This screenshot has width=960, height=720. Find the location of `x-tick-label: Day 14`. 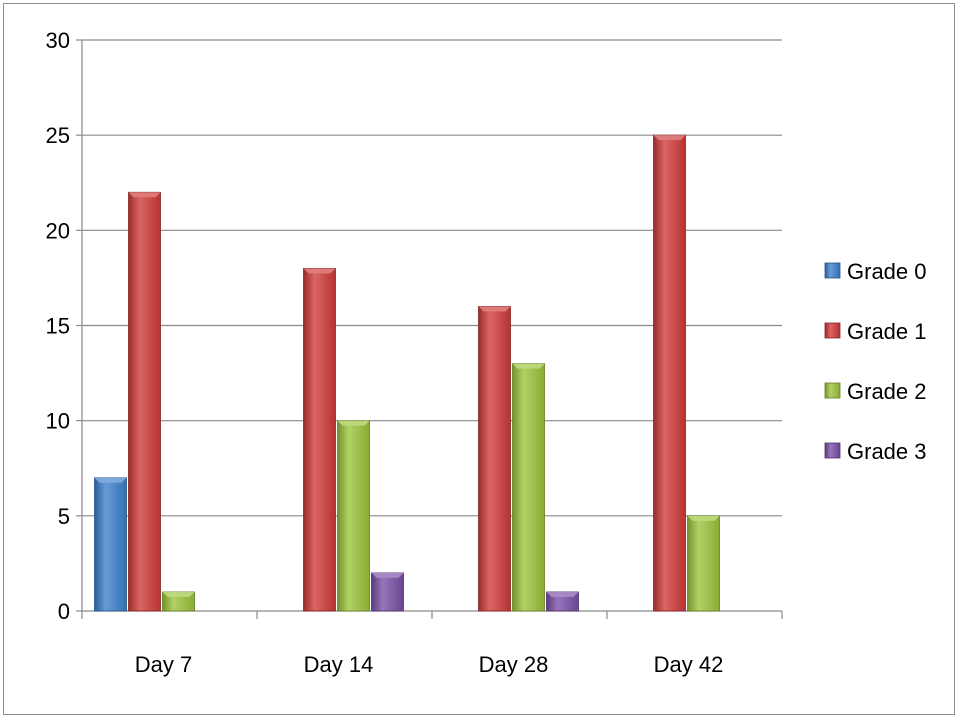

x-tick-label: Day 14 is located at coordinates (339, 664).